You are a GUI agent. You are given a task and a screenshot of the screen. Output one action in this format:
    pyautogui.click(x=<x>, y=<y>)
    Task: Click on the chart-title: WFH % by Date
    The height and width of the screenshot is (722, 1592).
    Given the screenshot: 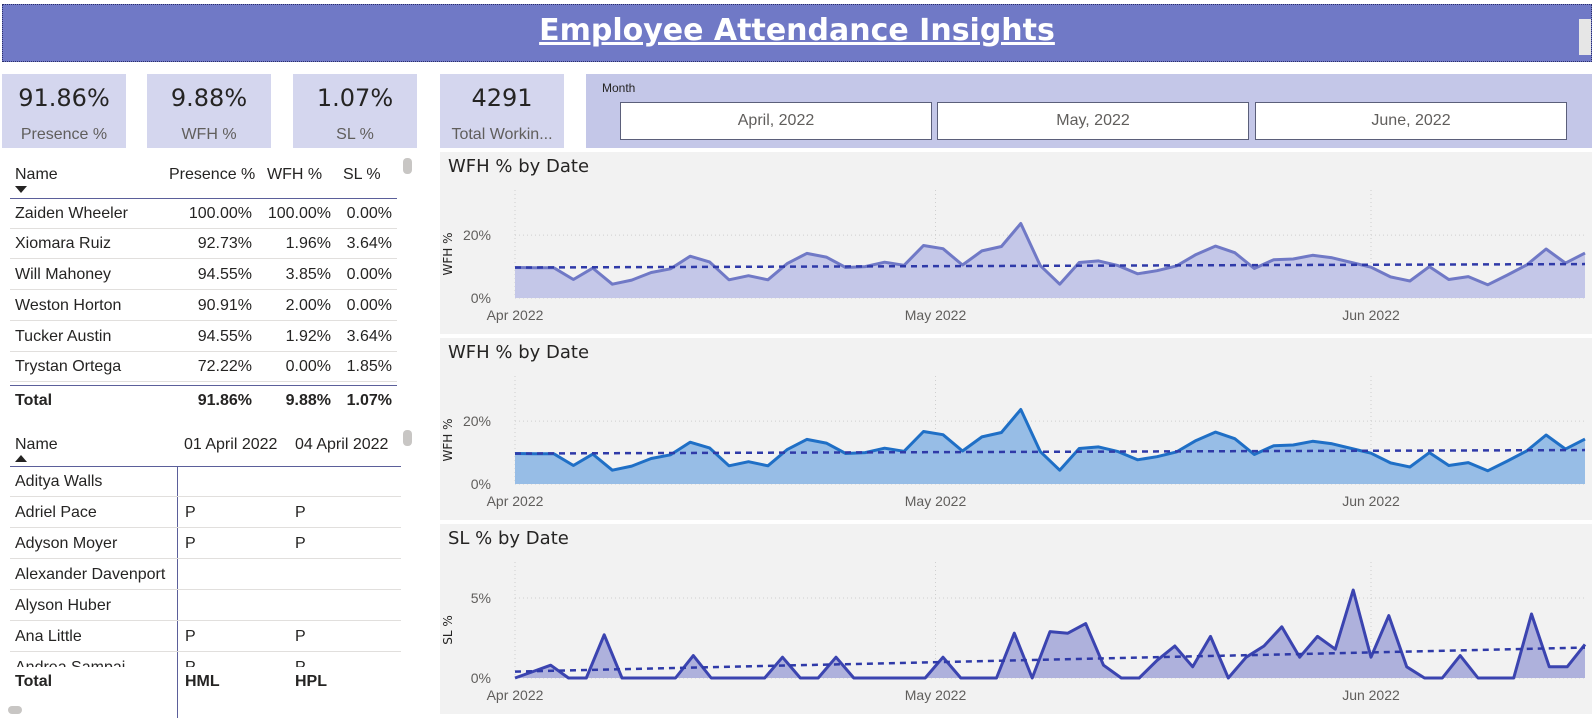 What is the action you would take?
    pyautogui.click(x=519, y=166)
    